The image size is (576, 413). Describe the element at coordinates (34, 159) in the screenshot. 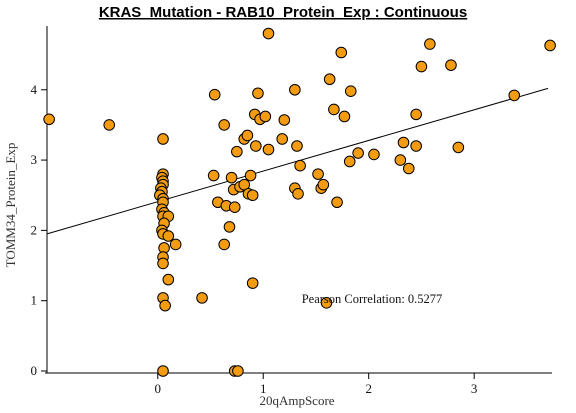

I see `y-tick-label: 3` at that location.